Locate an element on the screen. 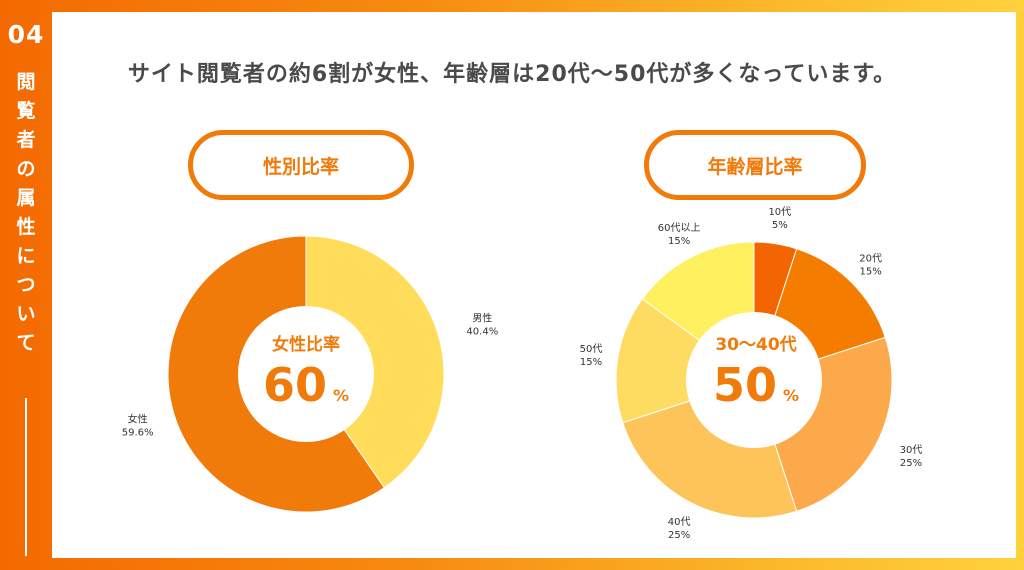  gender-center-label: 女性比率 is located at coordinates (306, 345).